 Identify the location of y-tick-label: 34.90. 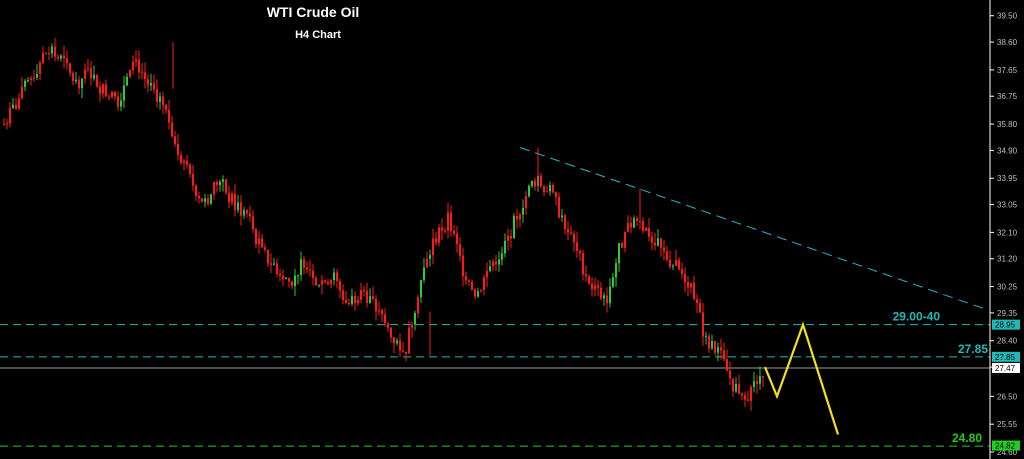
(1007, 150).